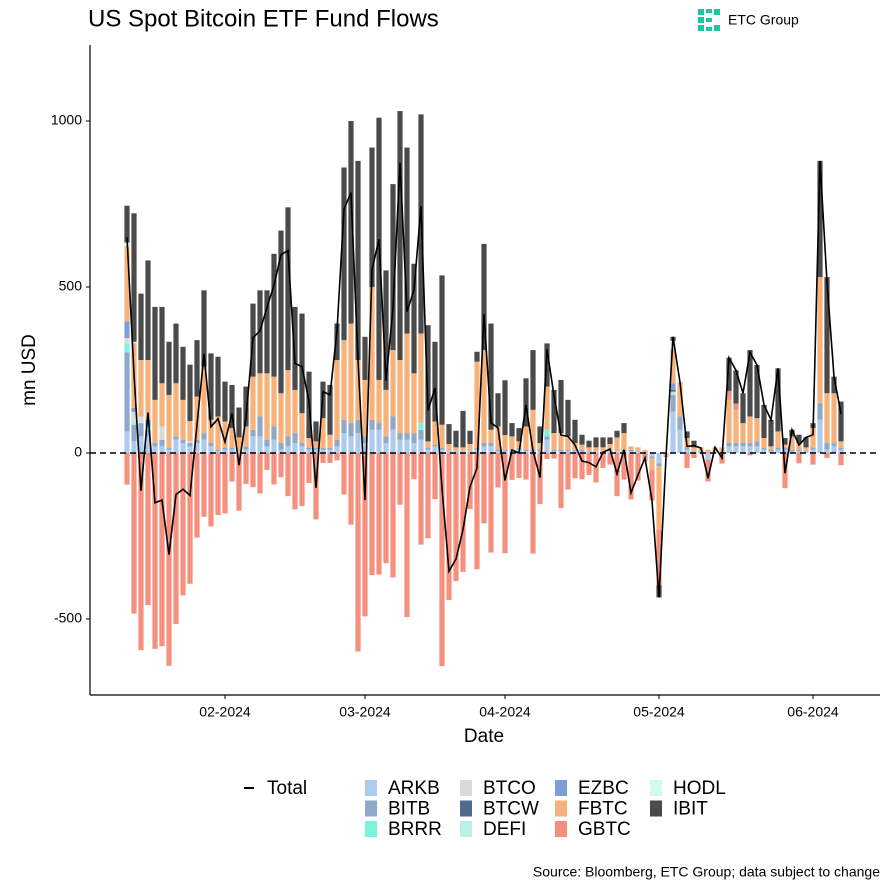 The image size is (887, 893). Describe the element at coordinates (78, 452) in the screenshot. I see `y-tick-label: 0` at that location.